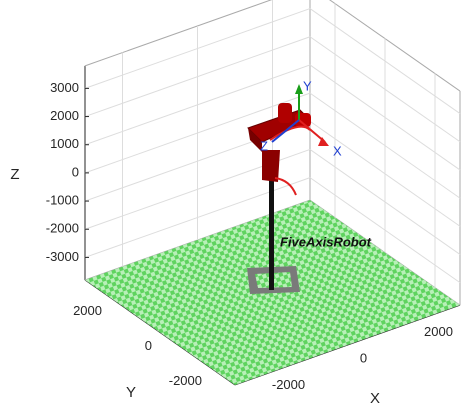  I want to click on box-edge, so click(178, 33).